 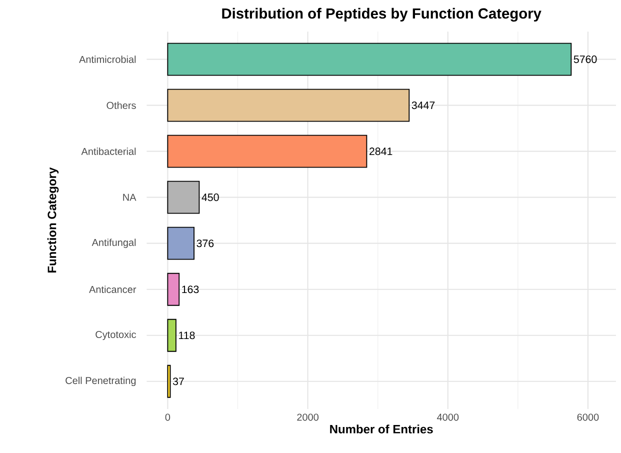 I want to click on x-tick-label: 4000, so click(x=447, y=417).